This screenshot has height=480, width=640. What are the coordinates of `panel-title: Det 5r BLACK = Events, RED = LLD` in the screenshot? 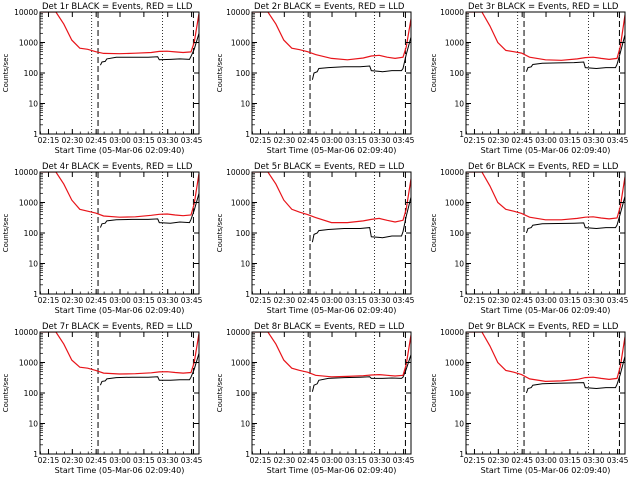 It's located at (329, 167).